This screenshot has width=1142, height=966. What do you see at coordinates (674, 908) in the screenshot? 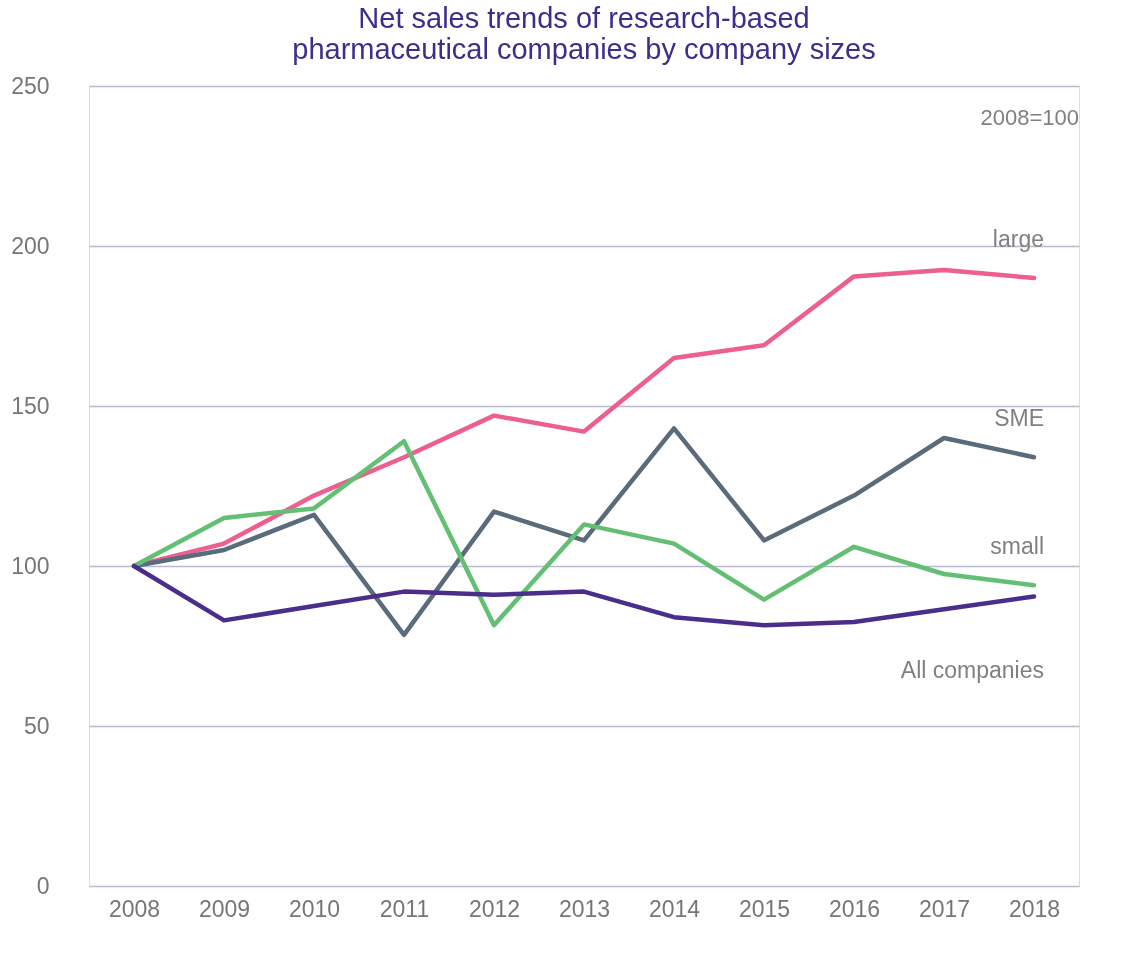
I see `x-tick-label: 2014` at bounding box center [674, 908].